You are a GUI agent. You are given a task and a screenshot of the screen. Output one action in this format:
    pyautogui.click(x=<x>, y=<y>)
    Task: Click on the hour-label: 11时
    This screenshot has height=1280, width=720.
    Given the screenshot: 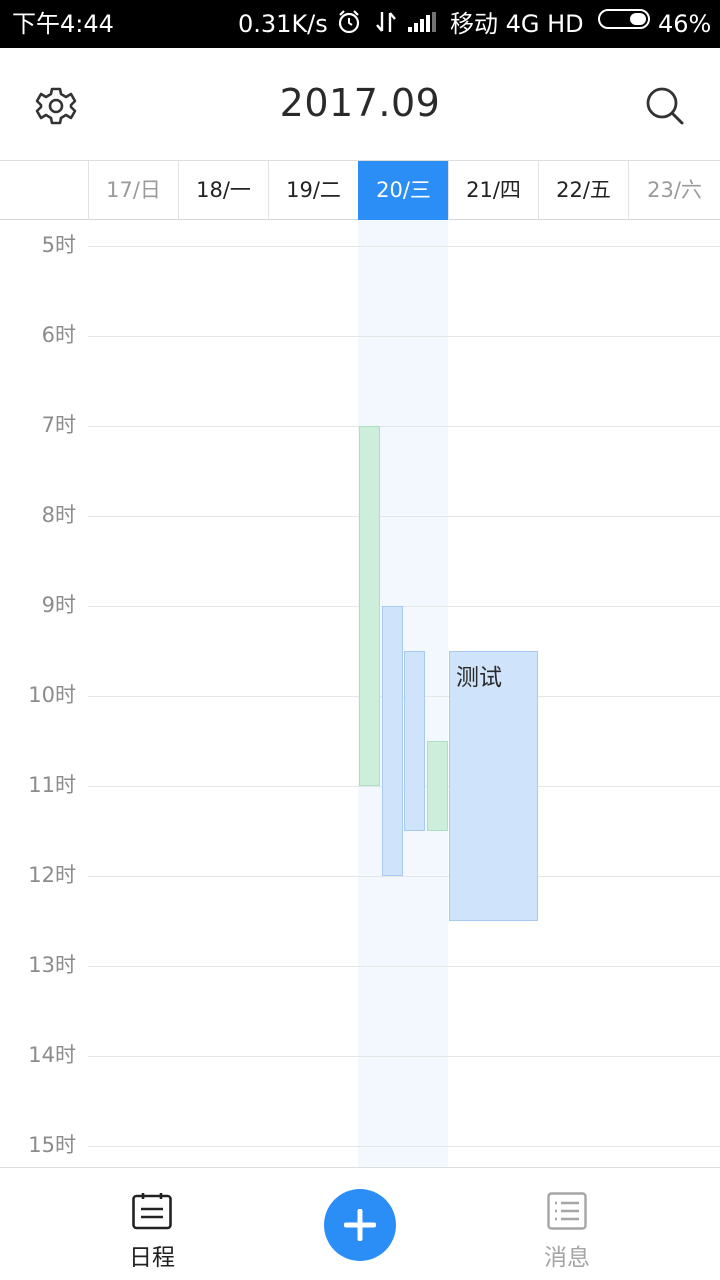 What is the action you would take?
    pyautogui.click(x=52, y=785)
    